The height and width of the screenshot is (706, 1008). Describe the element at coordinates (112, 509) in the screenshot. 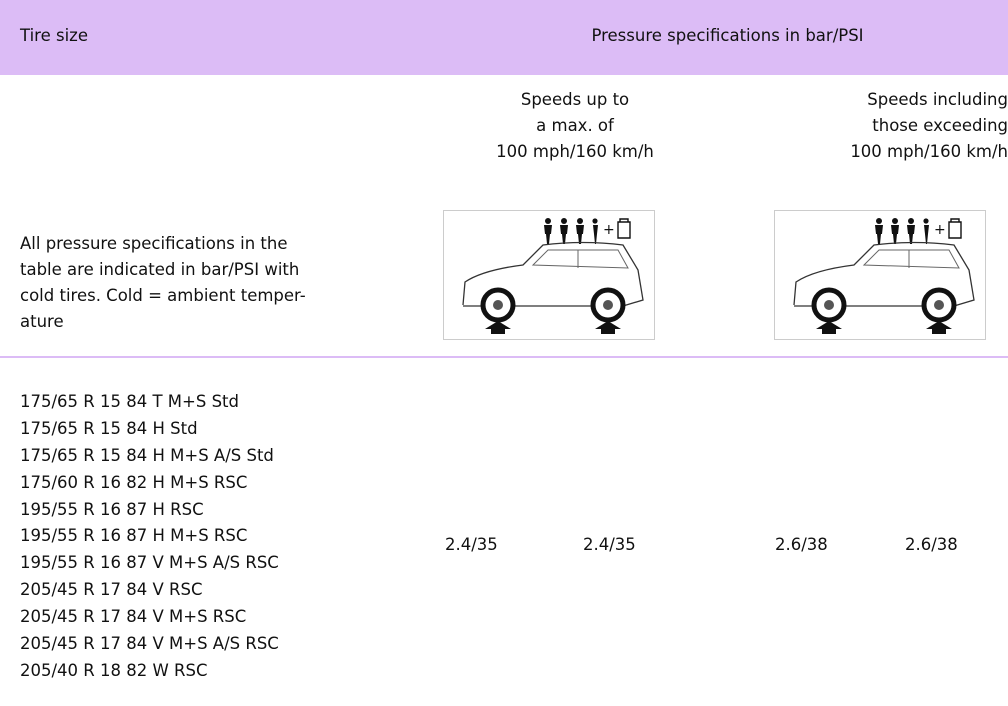

I see `tire-size: 195/55 R 16 87 H RSC` at that location.